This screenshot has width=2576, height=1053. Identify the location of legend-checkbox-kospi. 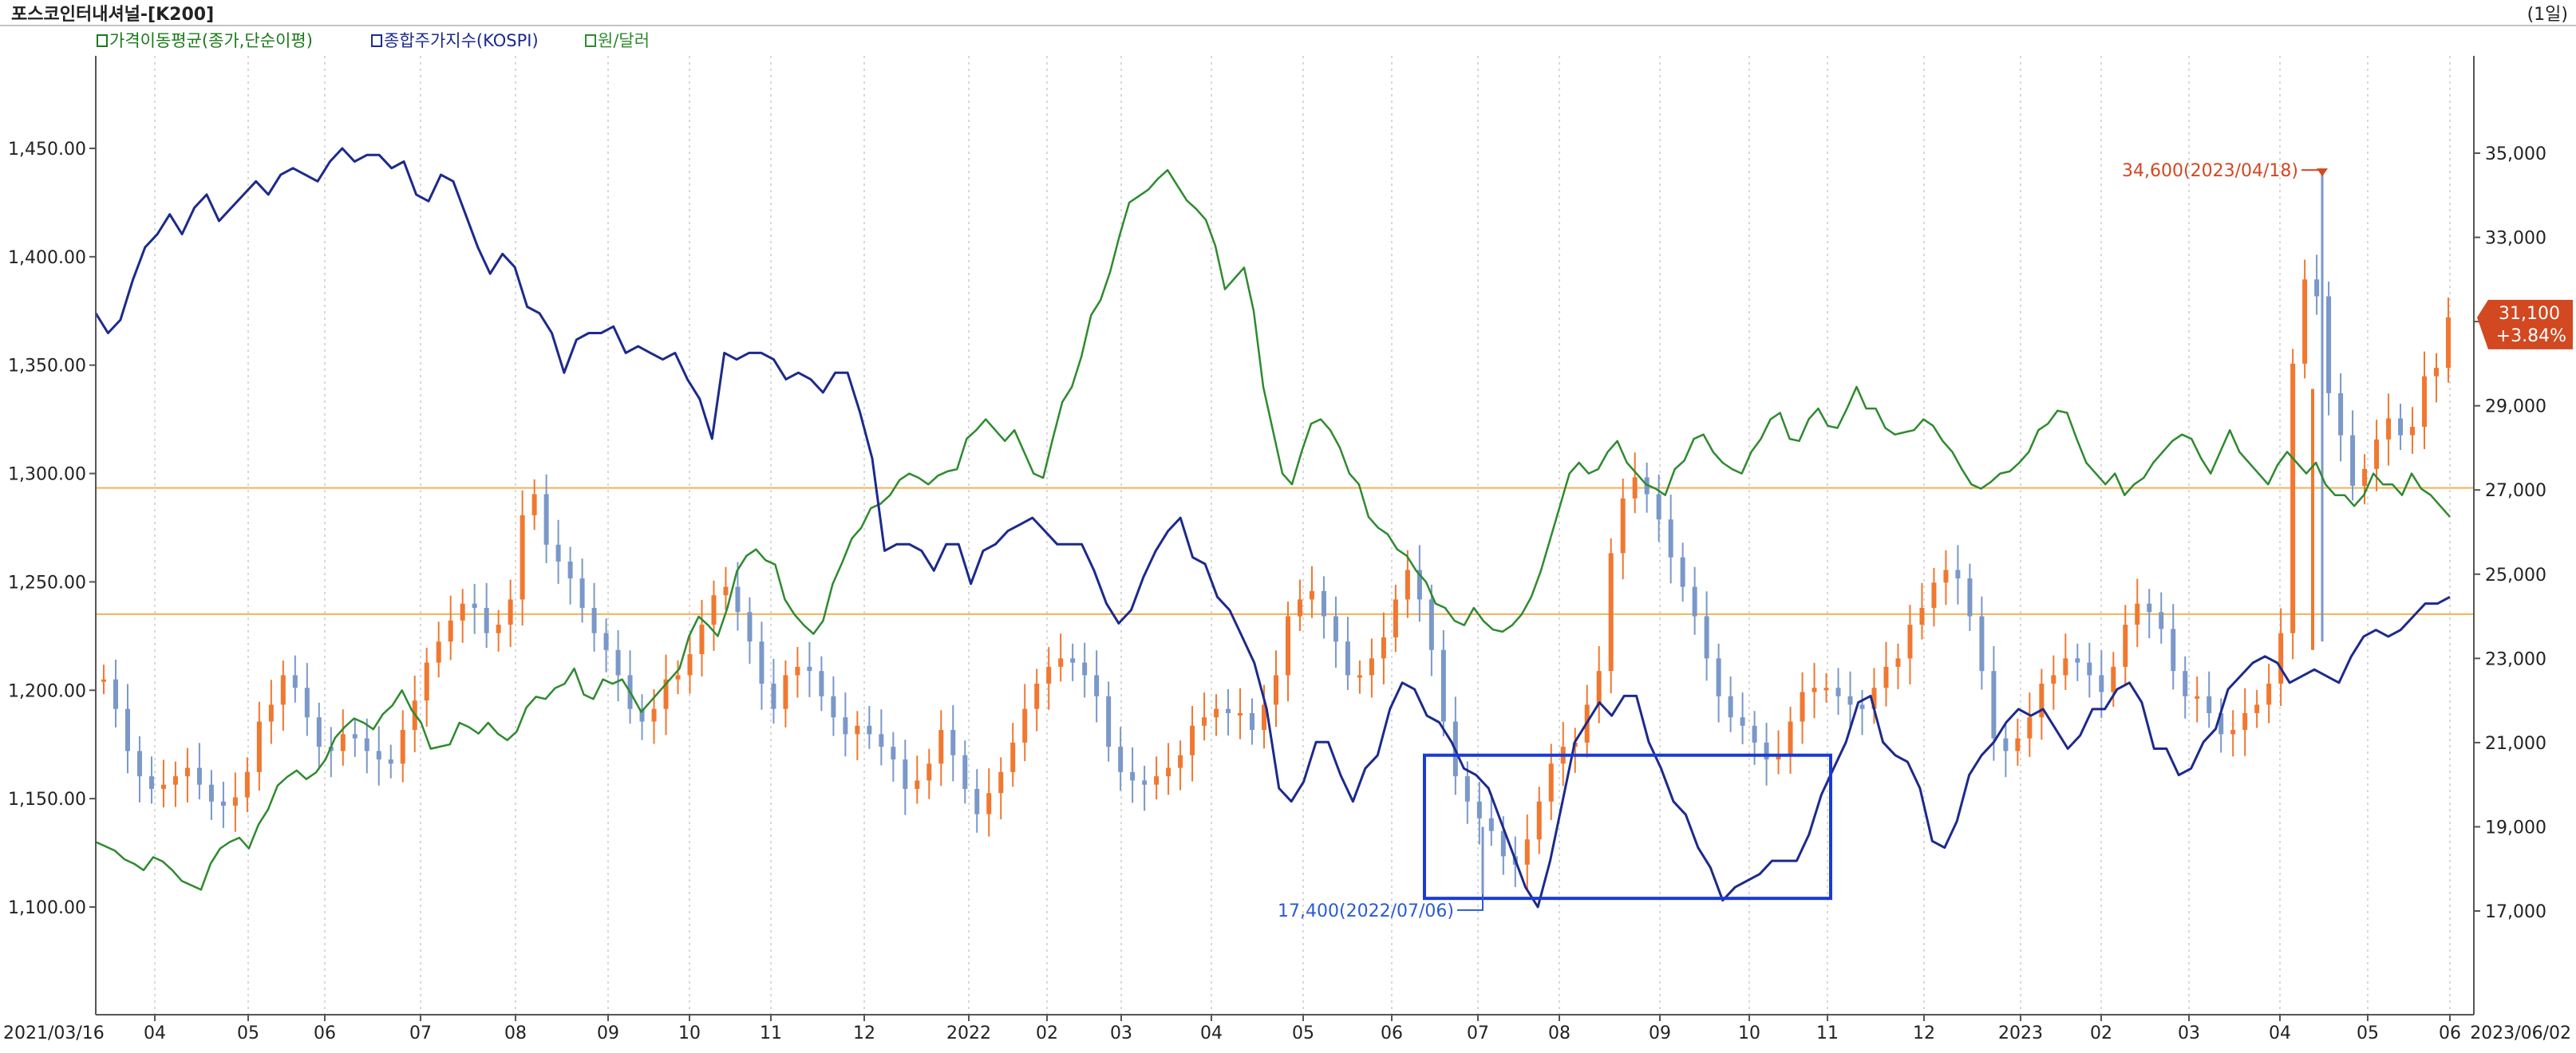
(376, 40).